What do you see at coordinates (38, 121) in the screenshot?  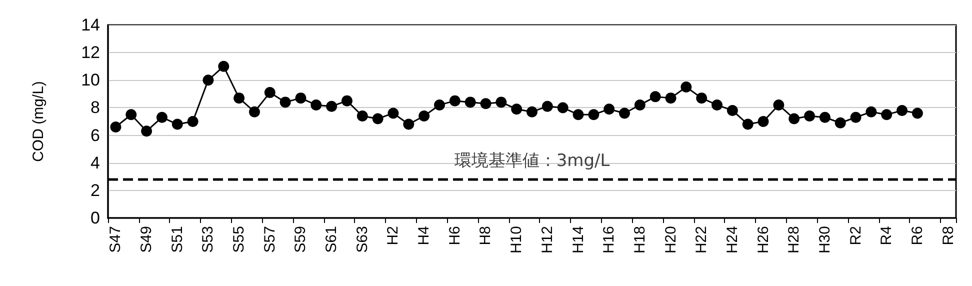 I see `y-axis-title: COD (mg/L)` at bounding box center [38, 121].